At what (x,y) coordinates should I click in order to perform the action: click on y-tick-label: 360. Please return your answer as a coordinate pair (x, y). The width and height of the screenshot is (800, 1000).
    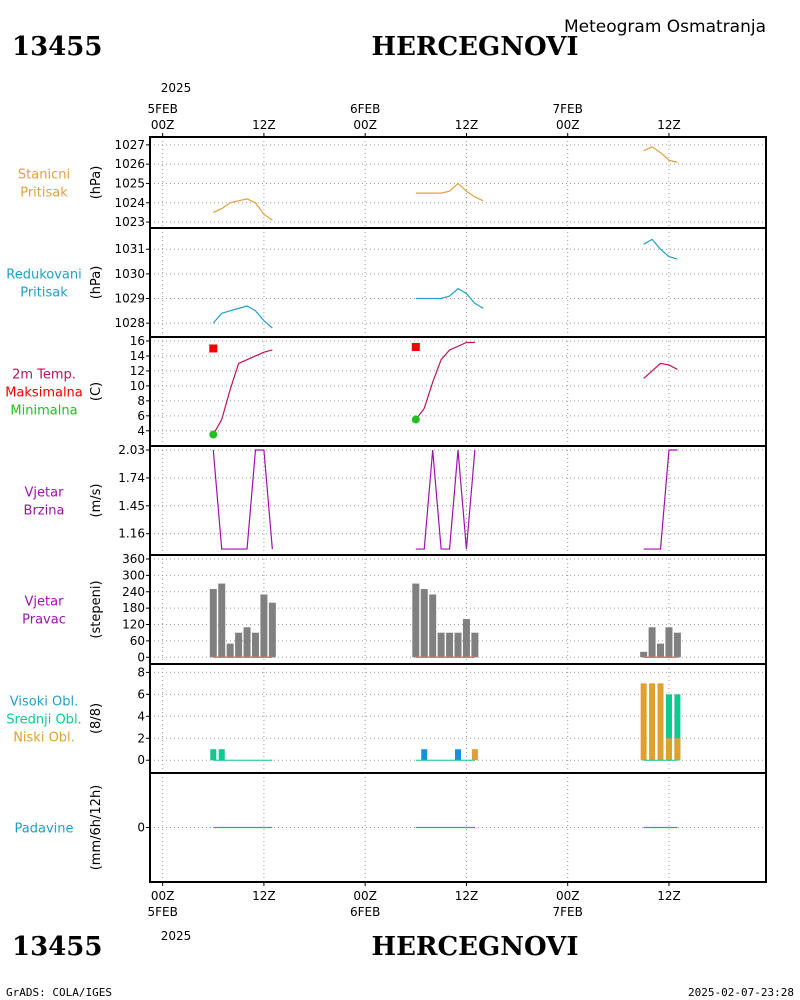
    Looking at the image, I should click on (133, 559).